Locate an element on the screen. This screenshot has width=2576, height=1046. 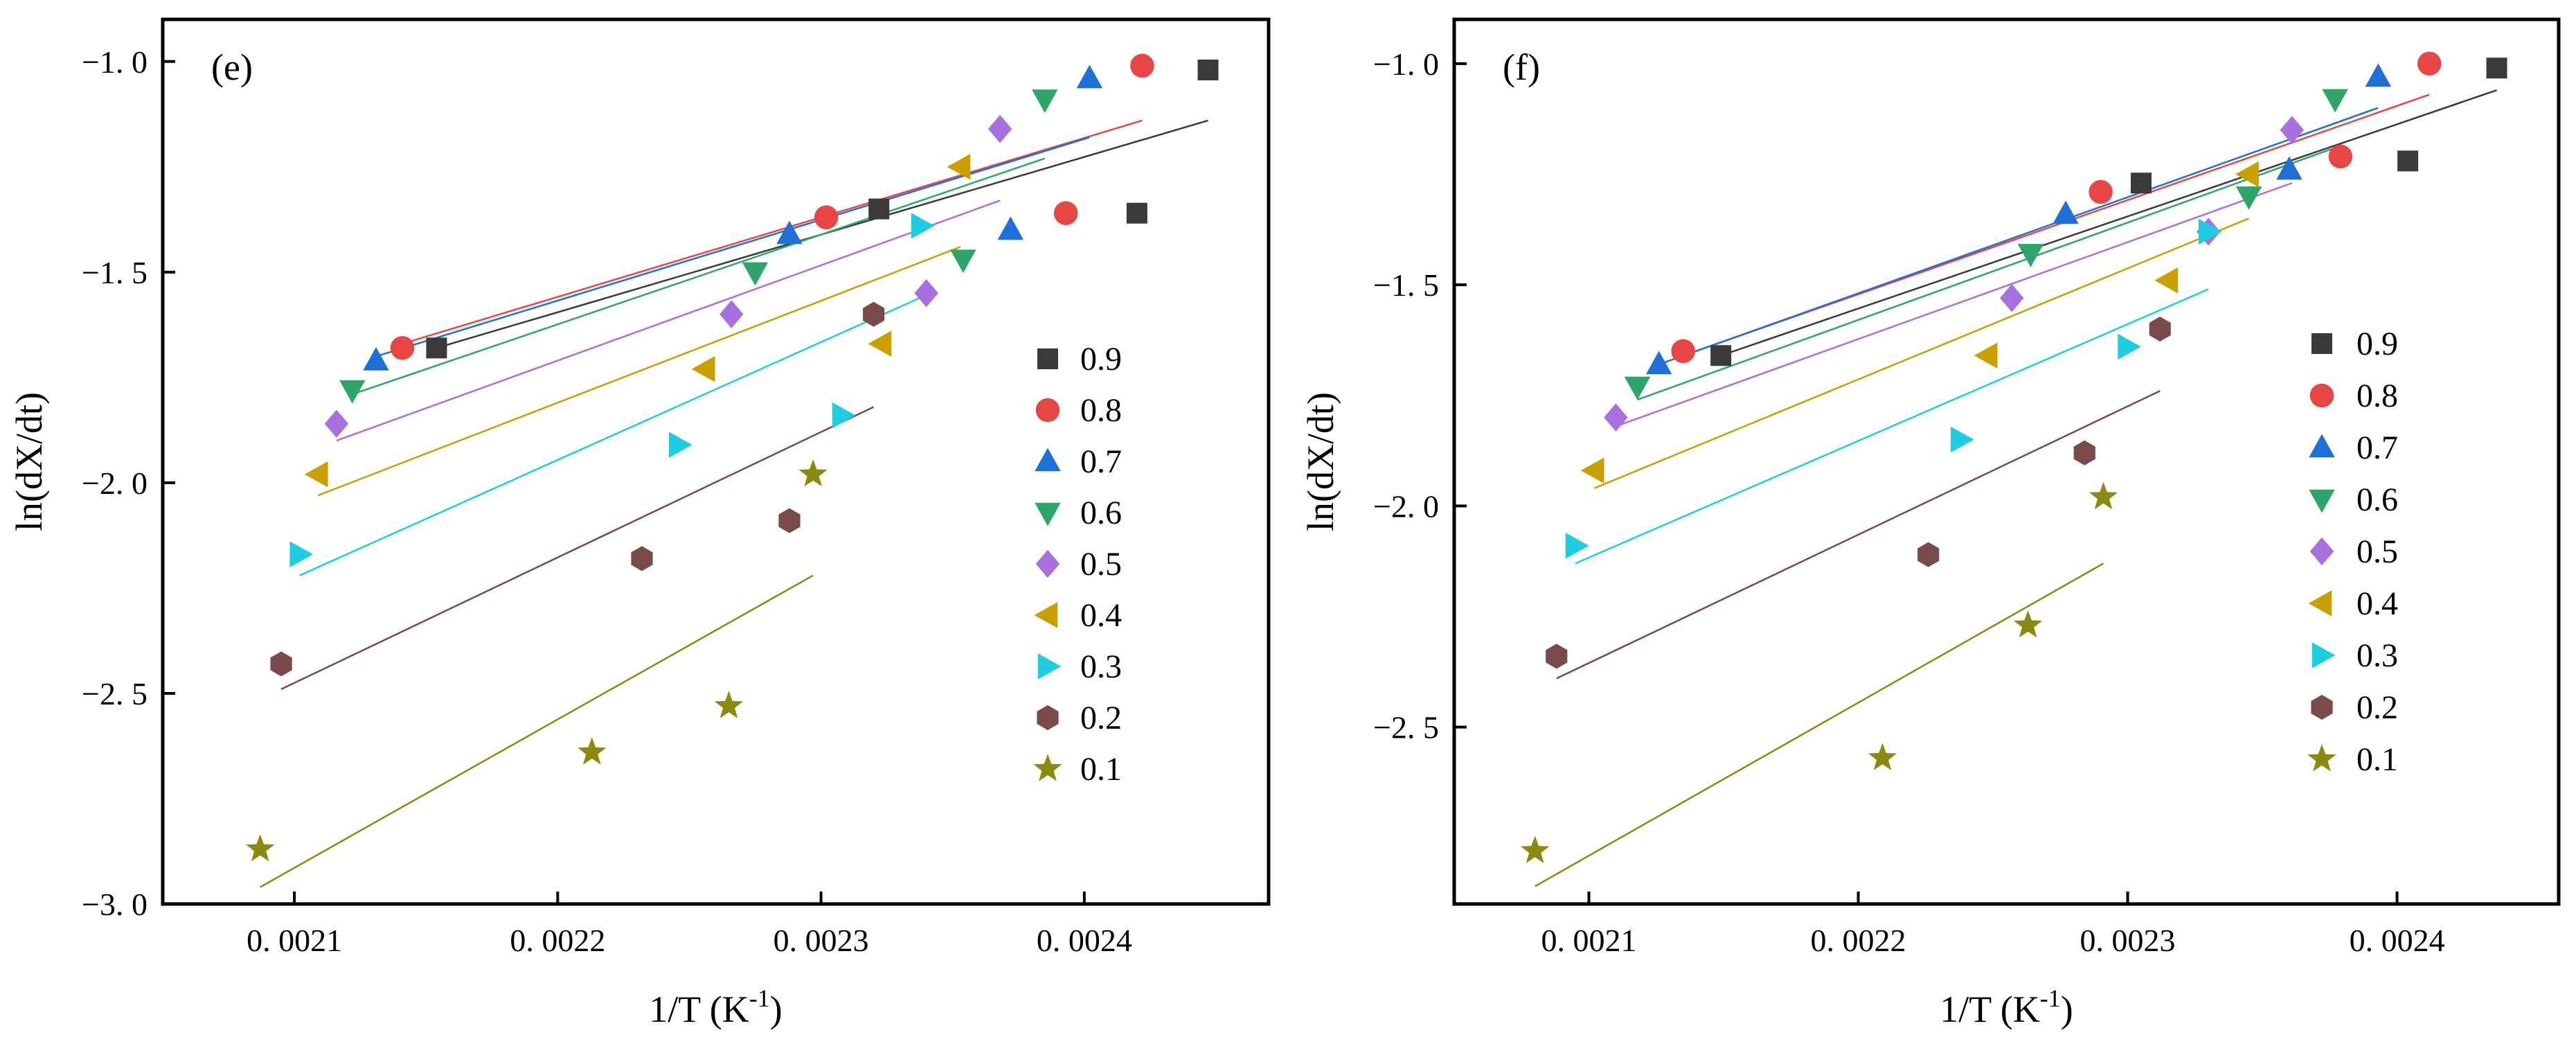
panel-label: (f) is located at coordinates (1522, 67).